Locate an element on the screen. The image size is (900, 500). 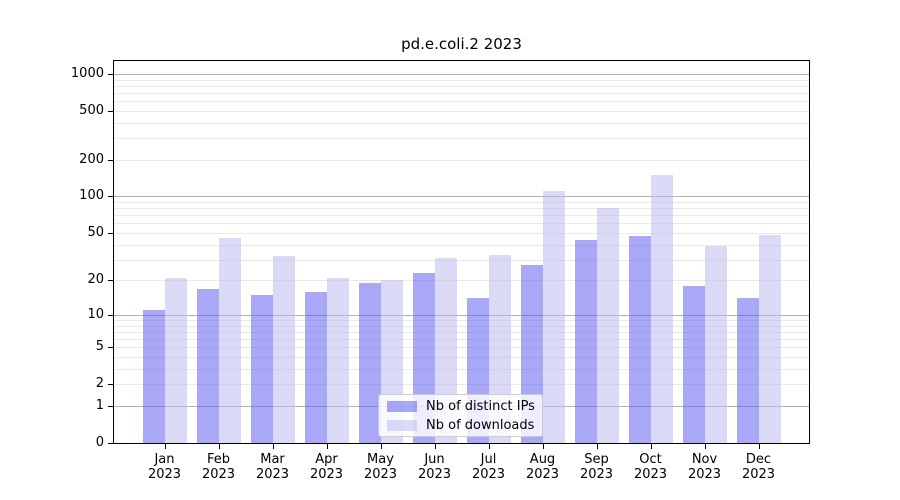
x-axis-tick-label: Apr 2023 is located at coordinates (326, 467).